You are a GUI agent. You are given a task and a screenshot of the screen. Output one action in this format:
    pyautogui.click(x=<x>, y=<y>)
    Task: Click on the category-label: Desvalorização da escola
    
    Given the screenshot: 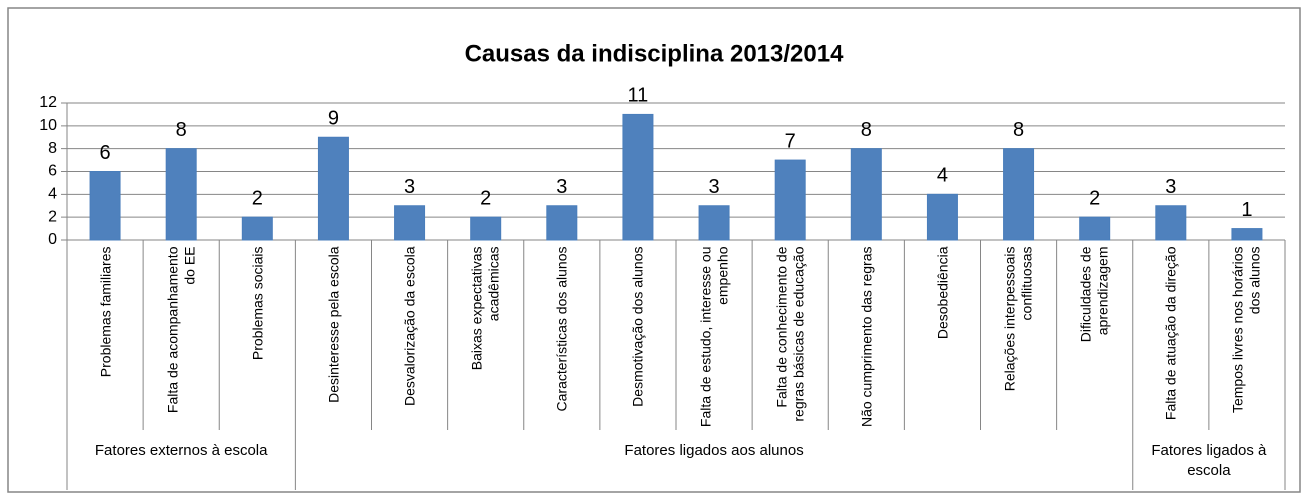 What is the action you would take?
    pyautogui.click(x=409, y=326)
    